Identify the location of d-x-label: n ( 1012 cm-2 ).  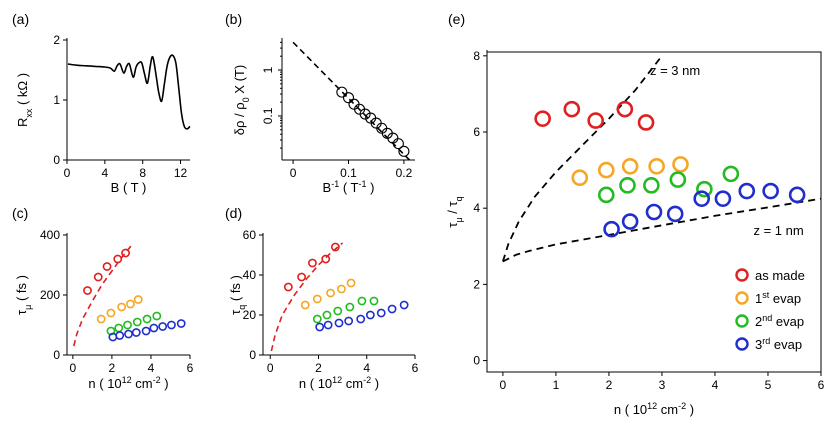
(339, 383).